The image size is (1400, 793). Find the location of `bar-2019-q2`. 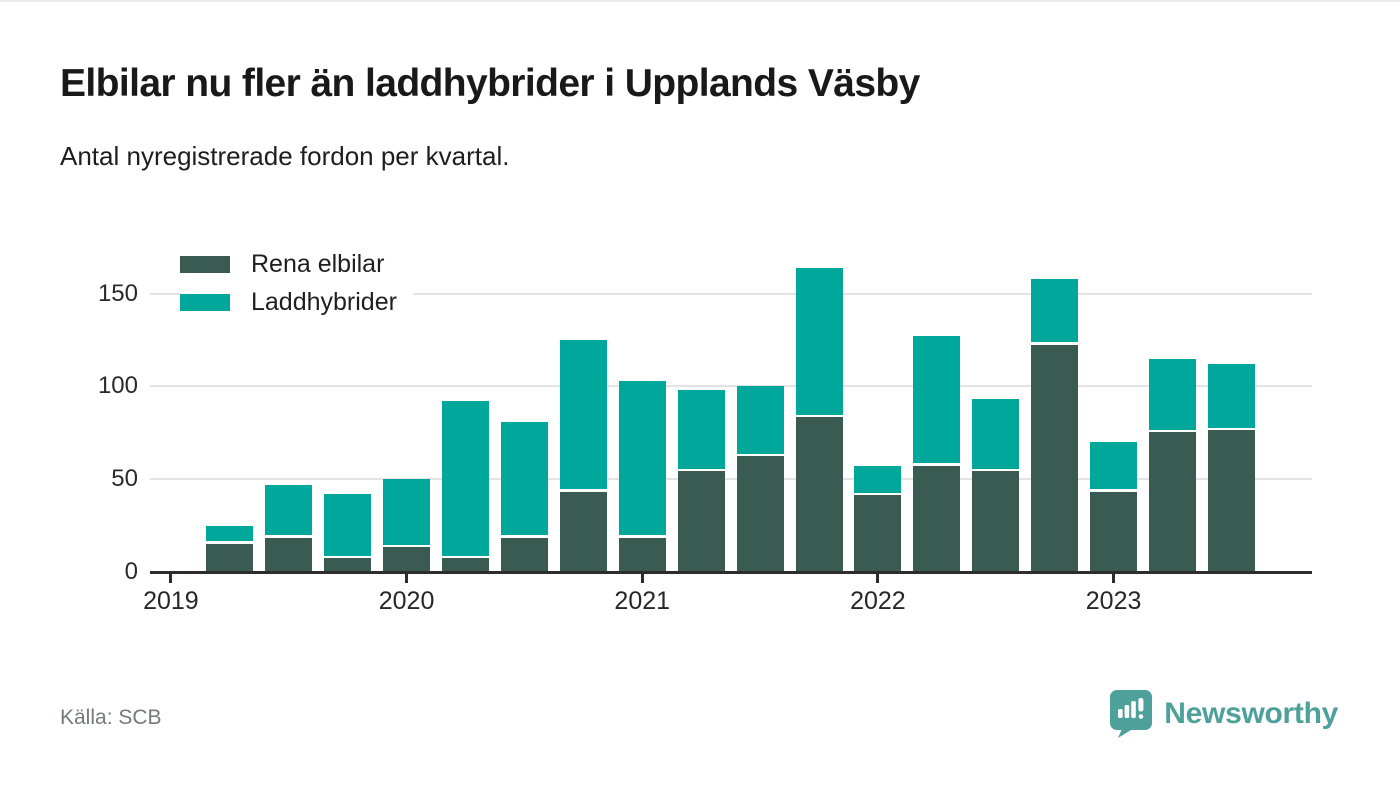

bar-2019-q2 is located at coordinates (230, 548).